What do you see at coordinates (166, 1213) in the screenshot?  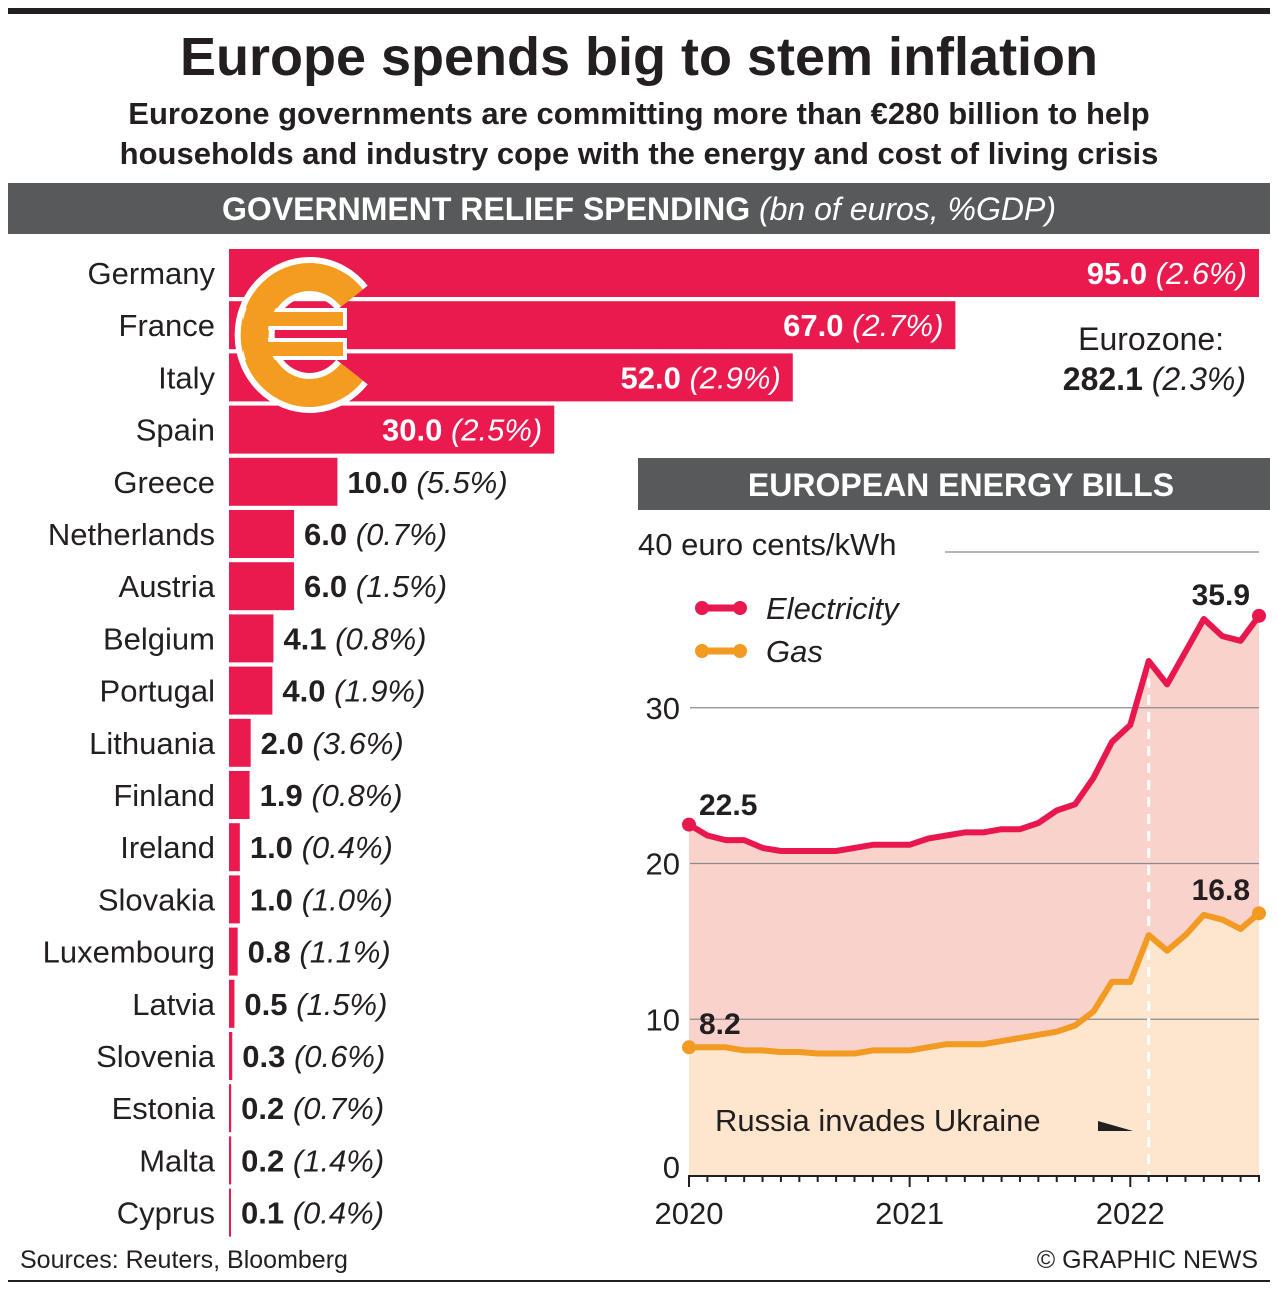 I see `bar-category-label: Cyprus` at bounding box center [166, 1213].